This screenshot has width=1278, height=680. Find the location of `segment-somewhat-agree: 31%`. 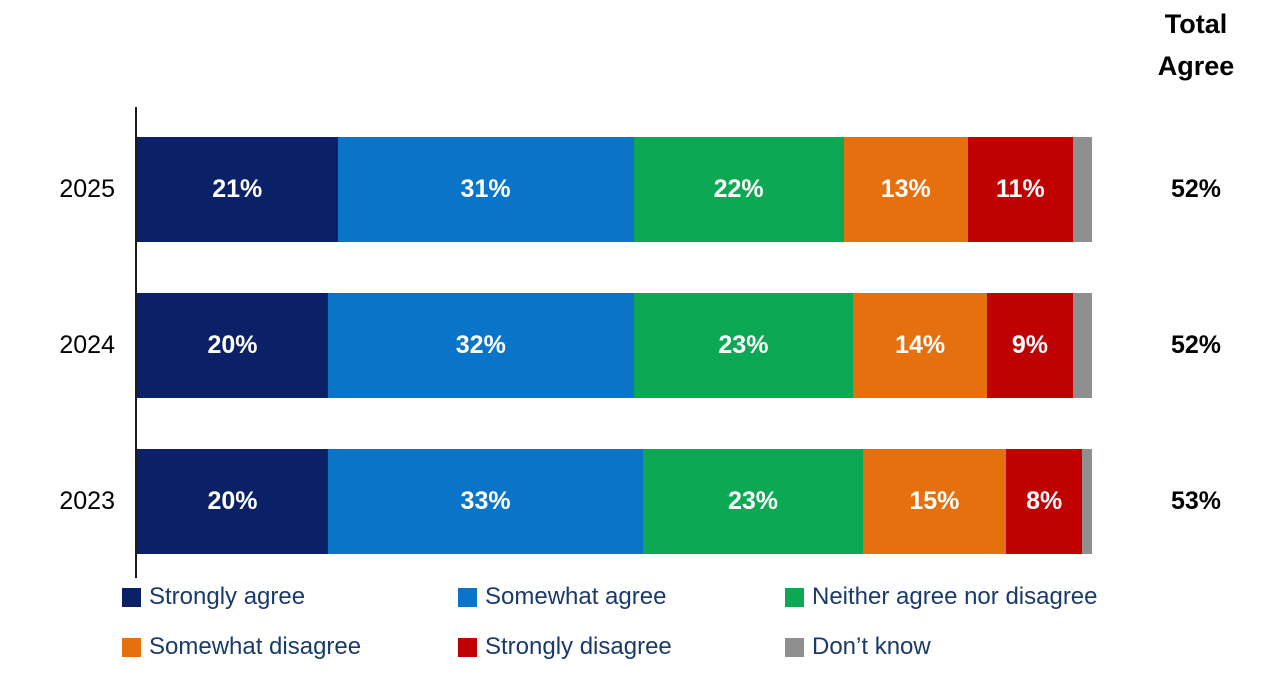

segment-somewhat-agree: 31% is located at coordinates (485, 189).